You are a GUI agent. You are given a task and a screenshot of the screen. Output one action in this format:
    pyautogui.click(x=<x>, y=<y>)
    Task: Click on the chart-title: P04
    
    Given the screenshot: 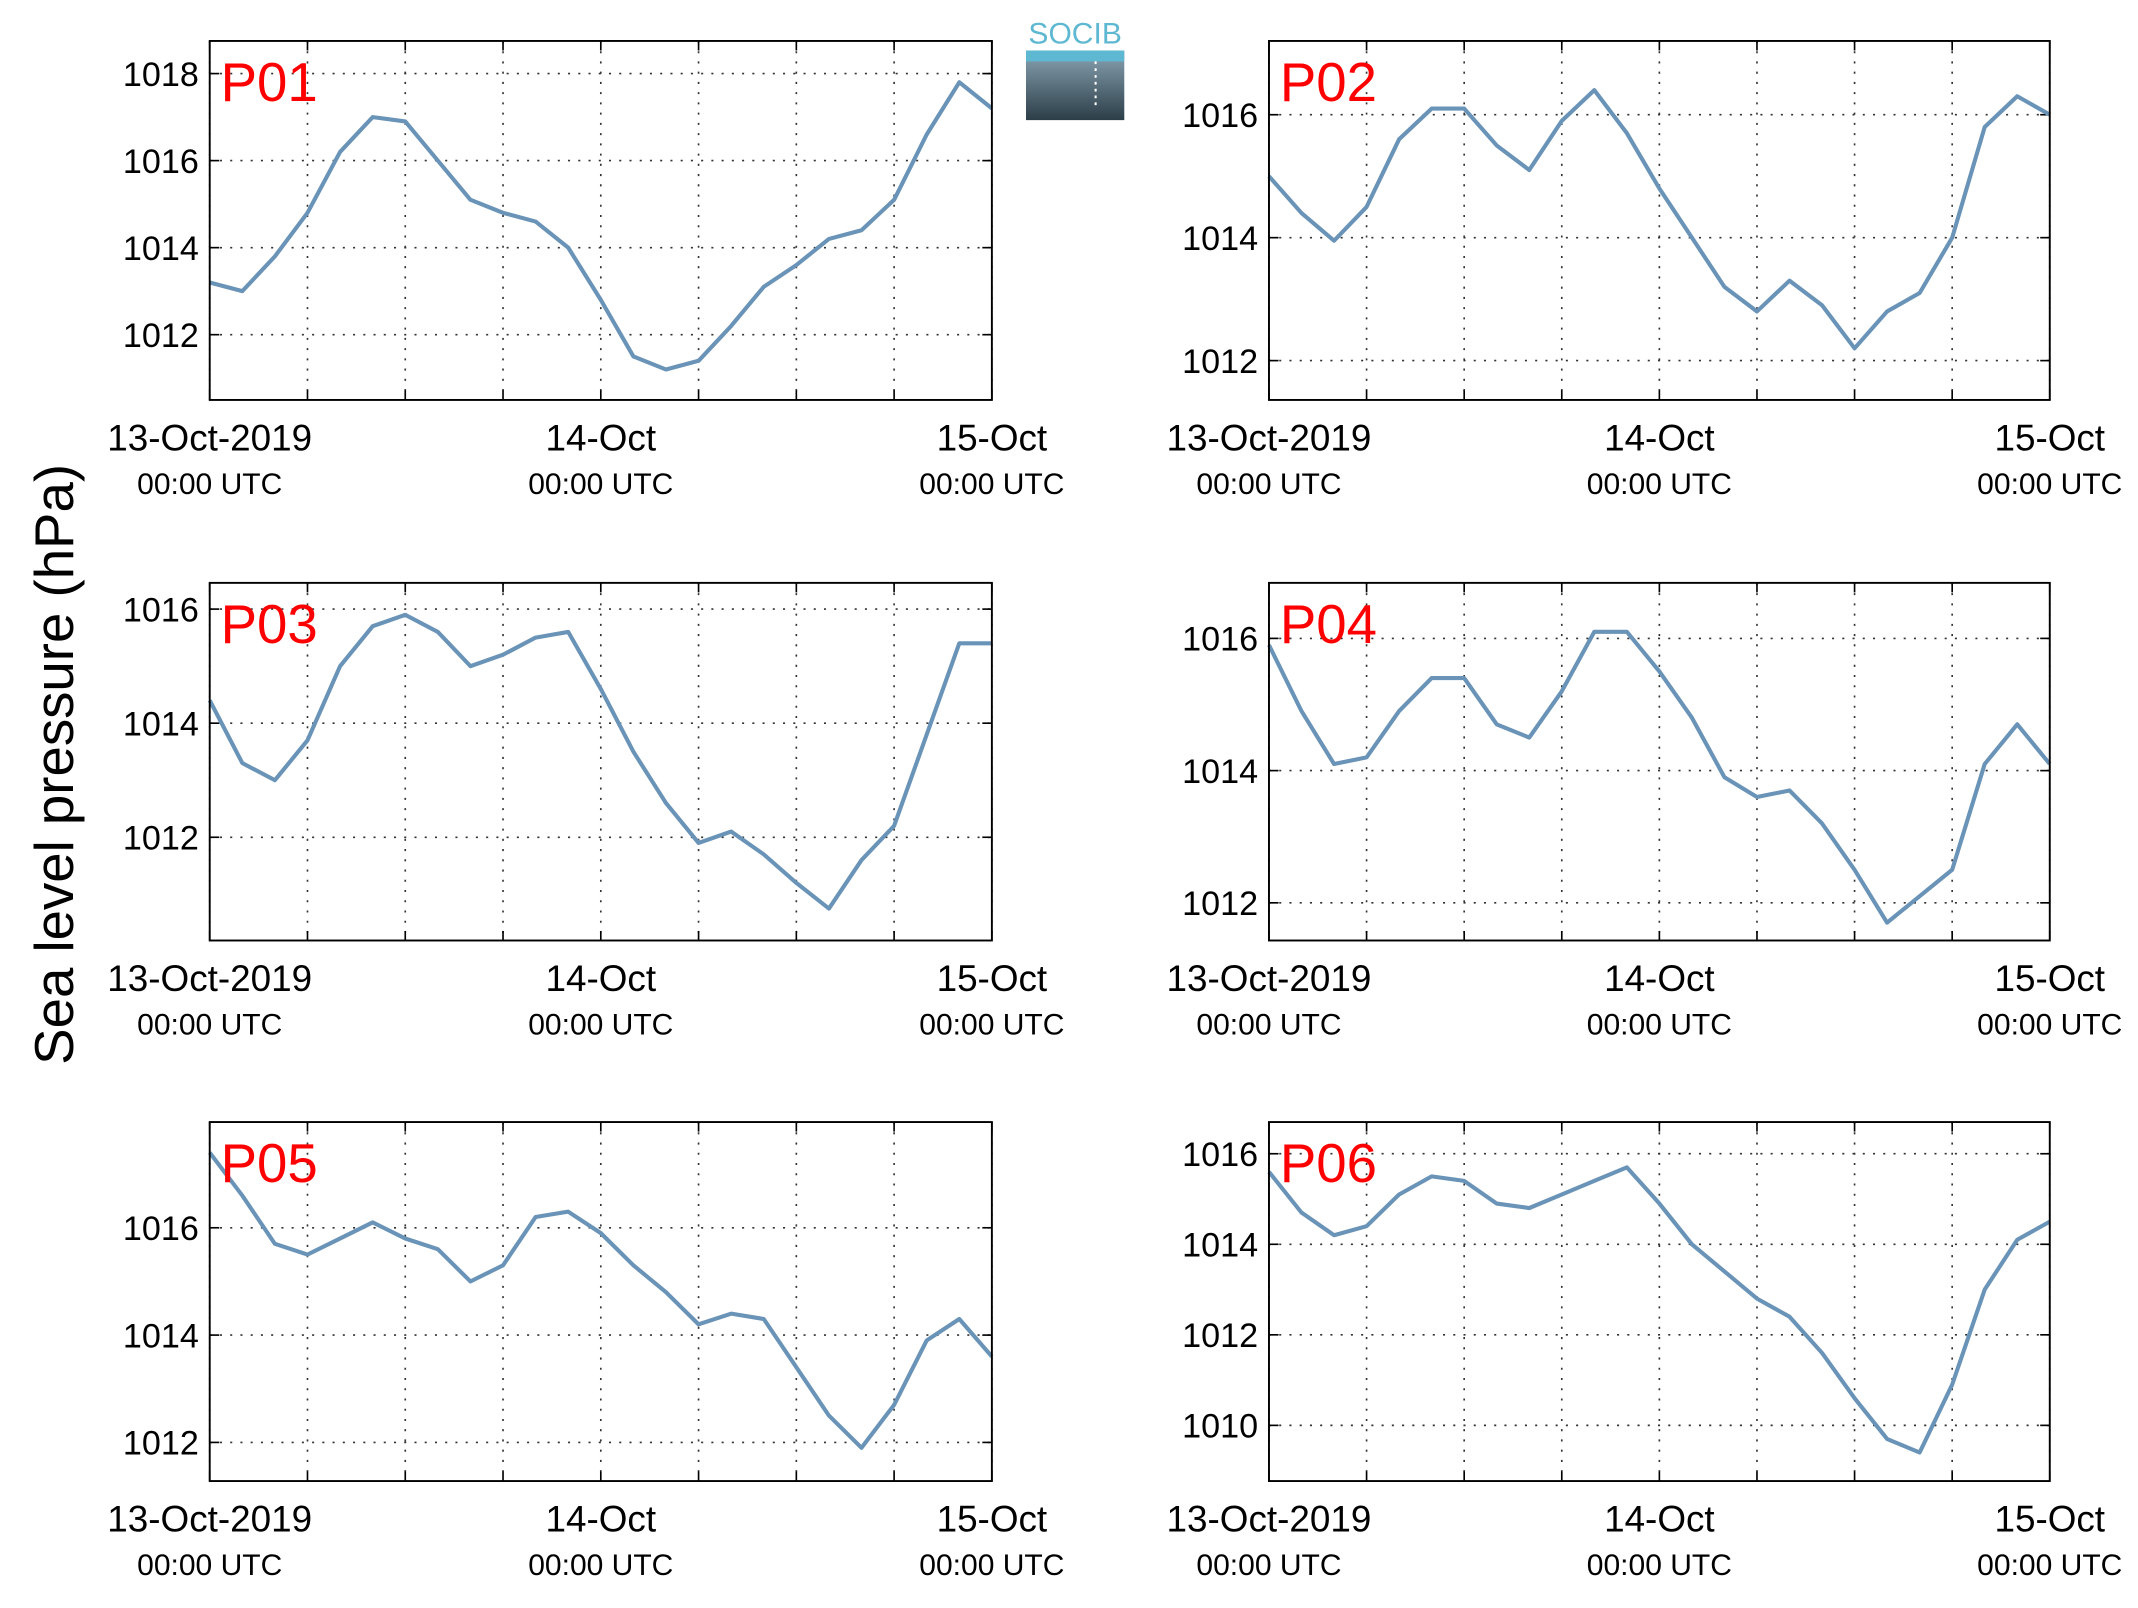 What is the action you would take?
    pyautogui.click(x=1328, y=624)
    